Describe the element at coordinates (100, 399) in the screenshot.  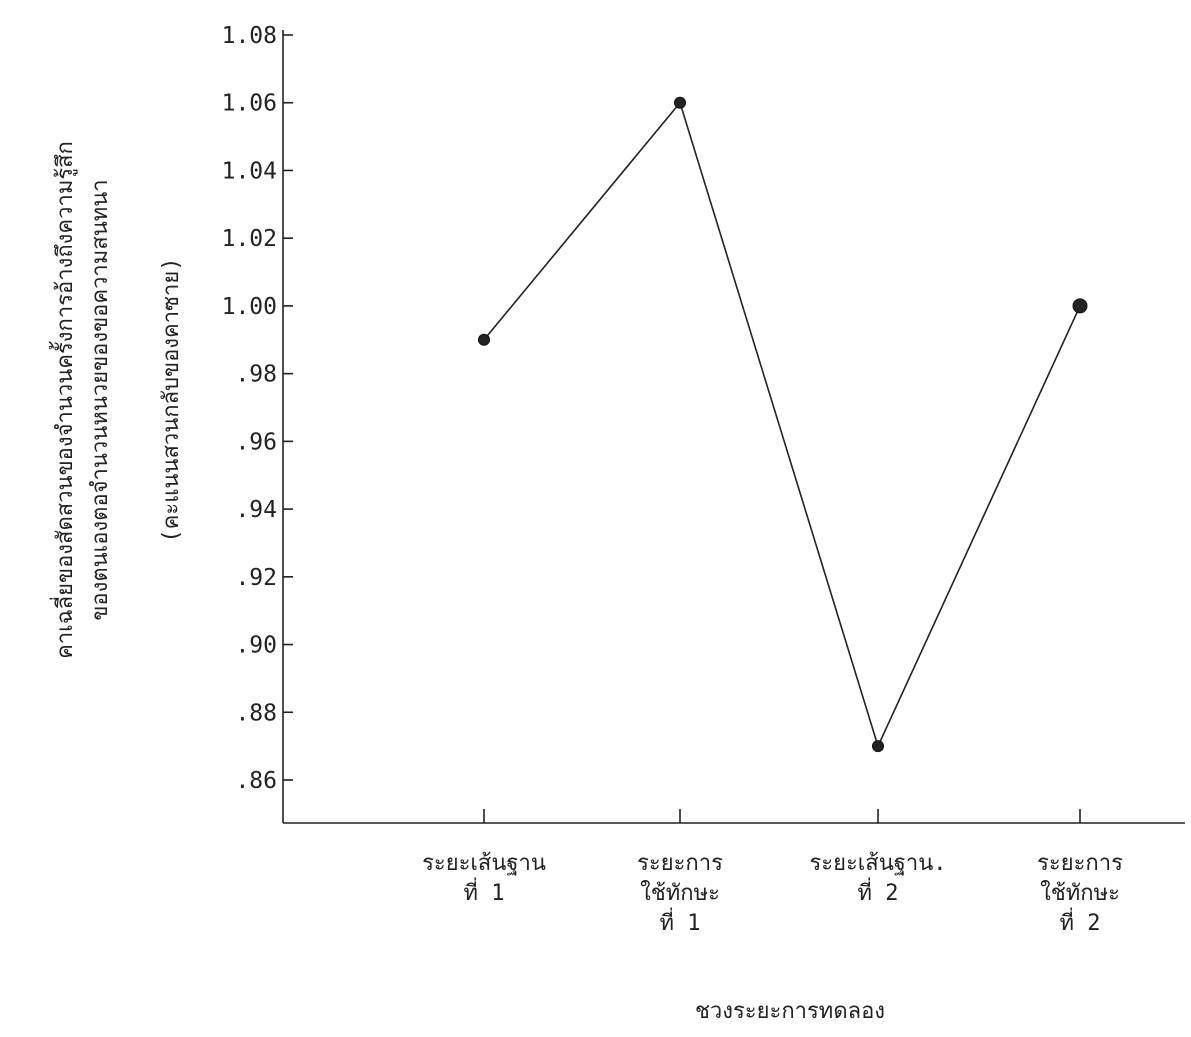
I see `y-axis-title-line: ของตนเองตอจำนวนหนวยของขอความสนทนา` at that location.